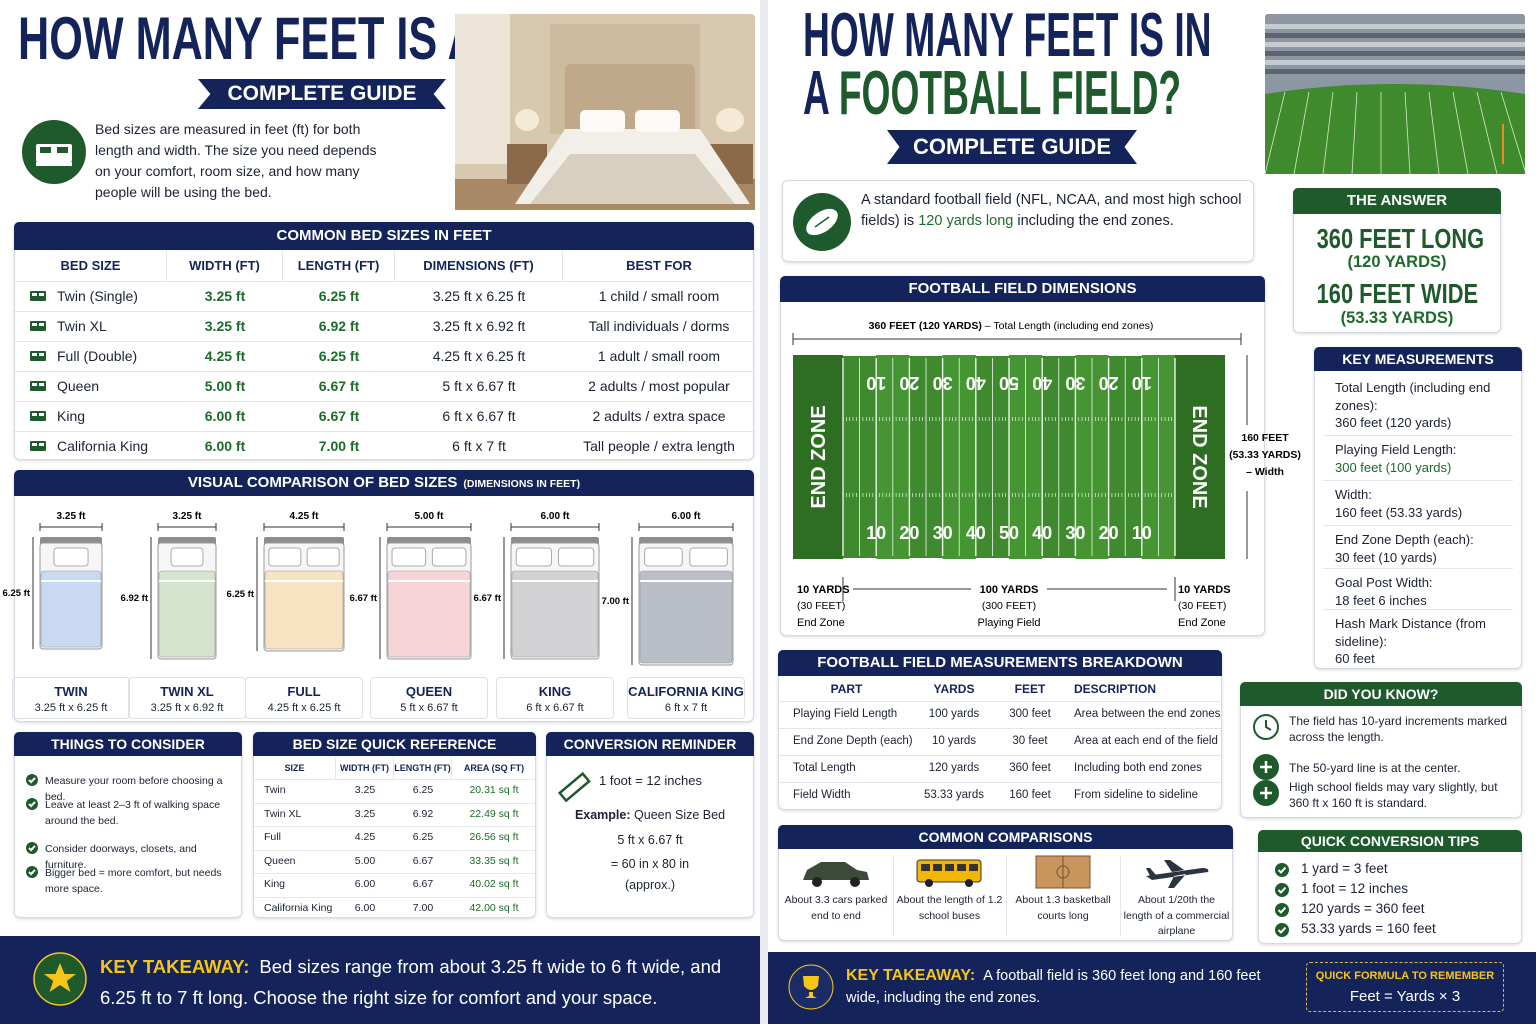 The width and height of the screenshot is (1536, 1024). What do you see at coordinates (423, 884) in the screenshot?
I see `table-cell: 6.67` at bounding box center [423, 884].